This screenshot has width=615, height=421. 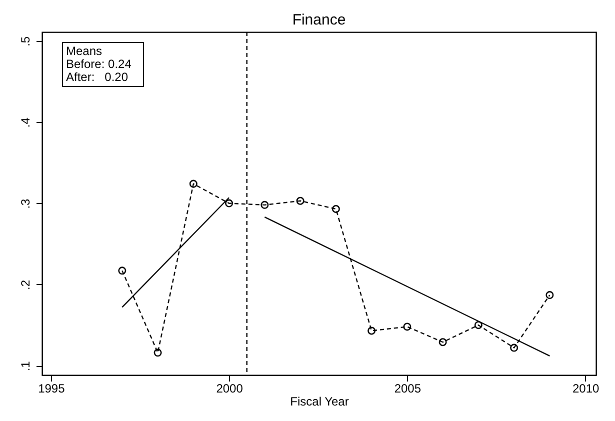 What do you see at coordinates (99, 64) in the screenshot?
I see `annotation: Before: 0.24` at bounding box center [99, 64].